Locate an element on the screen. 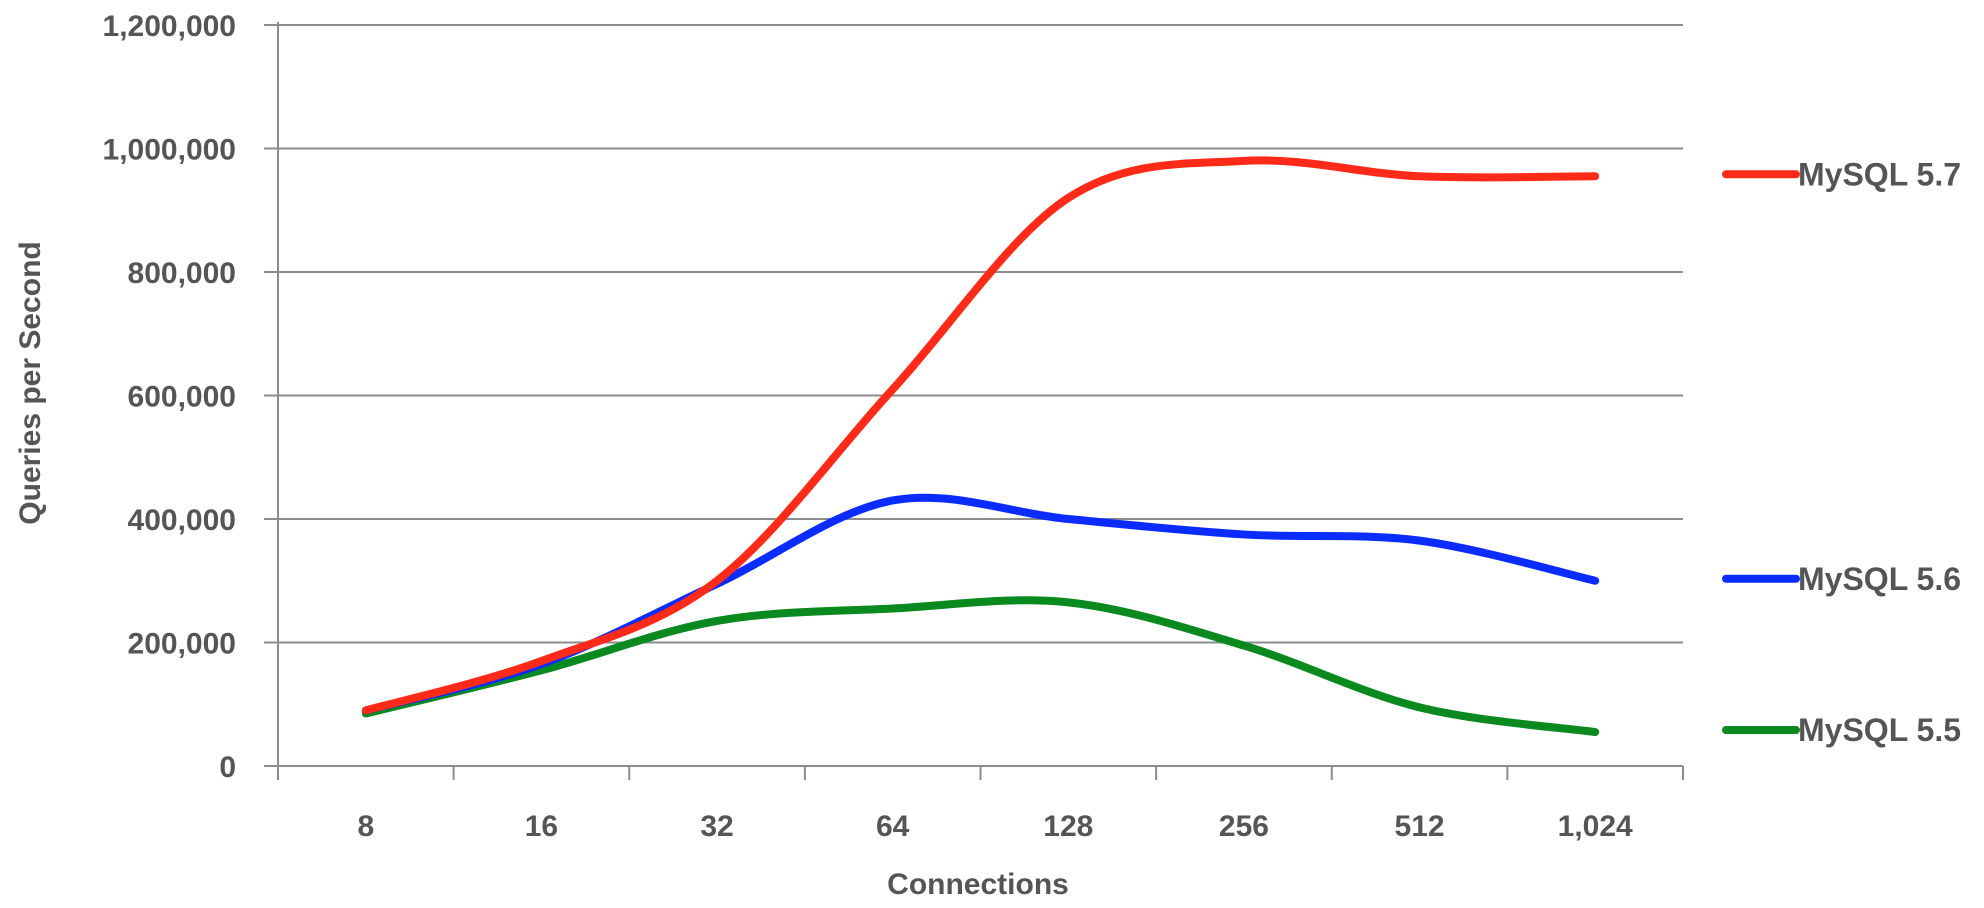 This screenshot has height=908, width=1984. x-tick-label: 256 is located at coordinates (1244, 826).